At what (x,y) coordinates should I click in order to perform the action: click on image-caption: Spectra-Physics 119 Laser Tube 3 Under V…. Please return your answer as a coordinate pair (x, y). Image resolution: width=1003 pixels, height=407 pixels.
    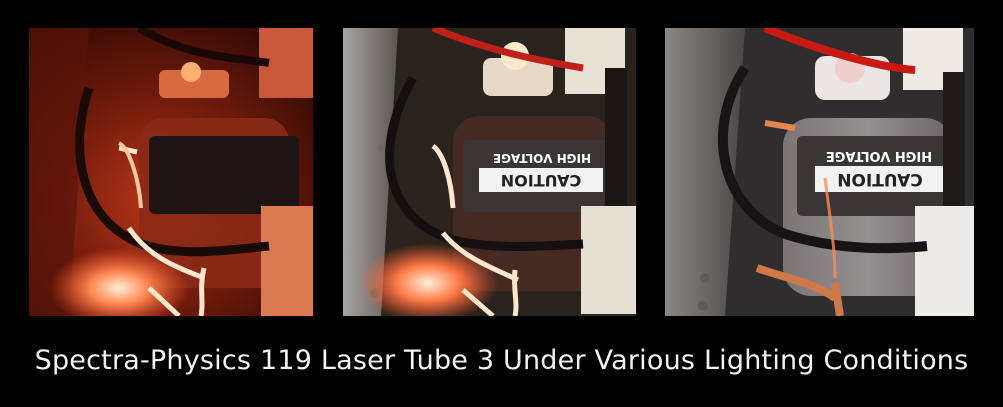
    Looking at the image, I should click on (501, 360).